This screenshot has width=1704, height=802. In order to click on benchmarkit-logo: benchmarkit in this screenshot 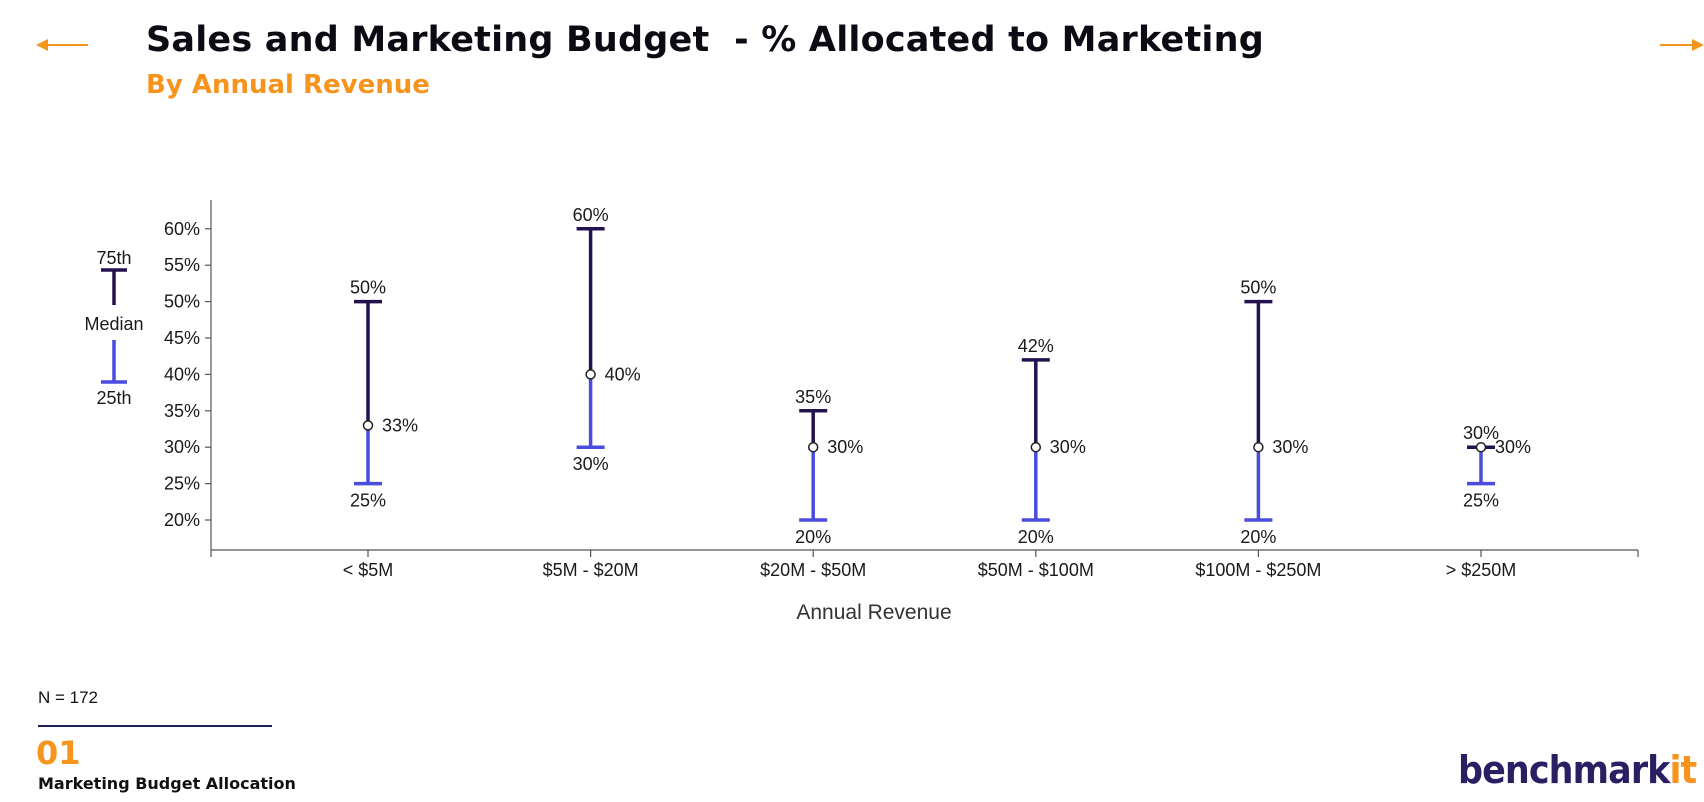, I will do `click(1577, 770)`.